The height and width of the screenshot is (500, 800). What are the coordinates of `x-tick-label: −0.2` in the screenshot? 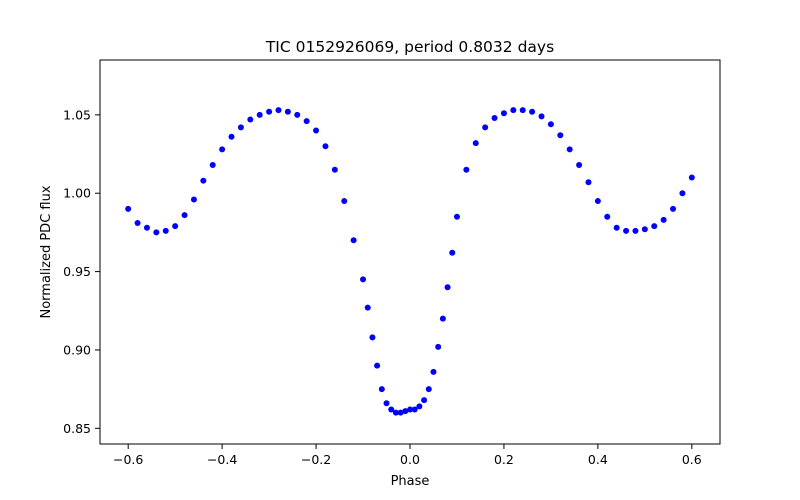 It's located at (316, 459).